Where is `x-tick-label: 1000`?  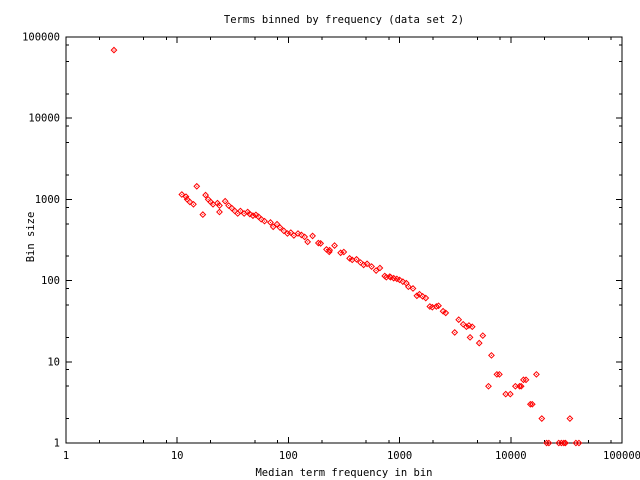 x-tick-label: 1000 is located at coordinates (399, 456).